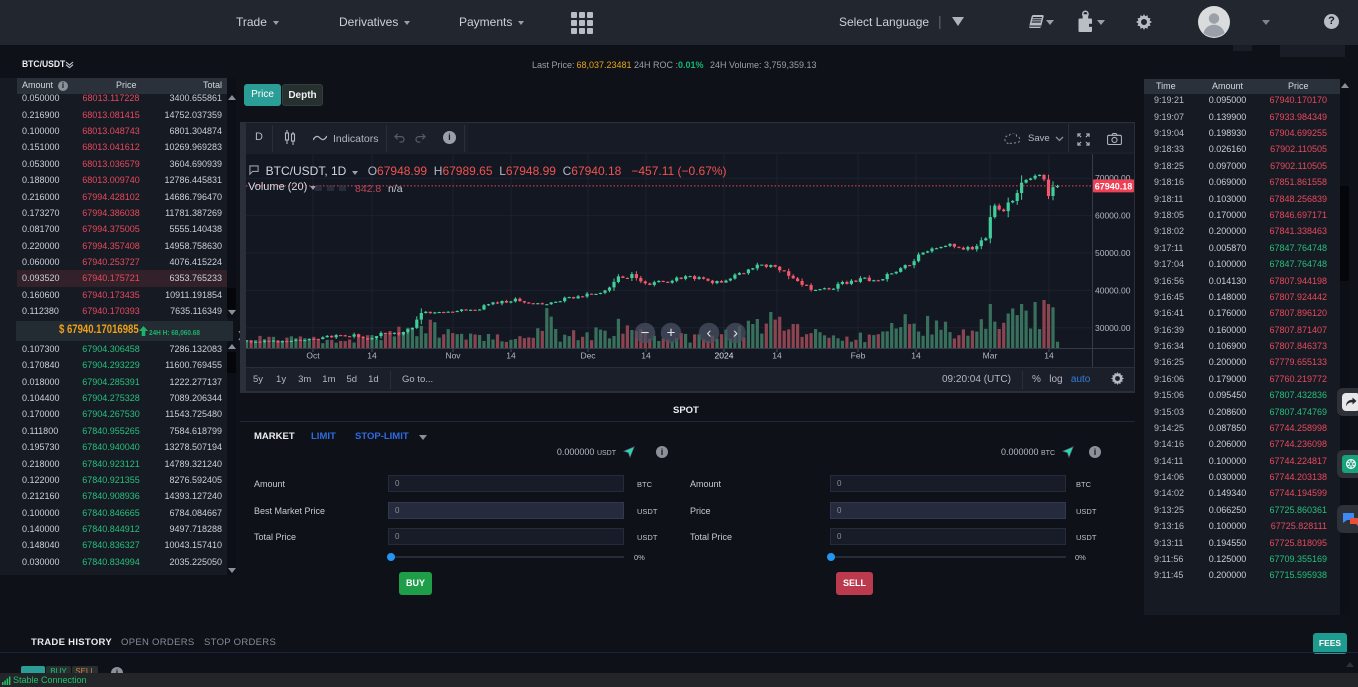 Image resolution: width=1358 pixels, height=687 pixels. What do you see at coordinates (1113, 178) in the screenshot?
I see `svg-text: 70000.00` at bounding box center [1113, 178].